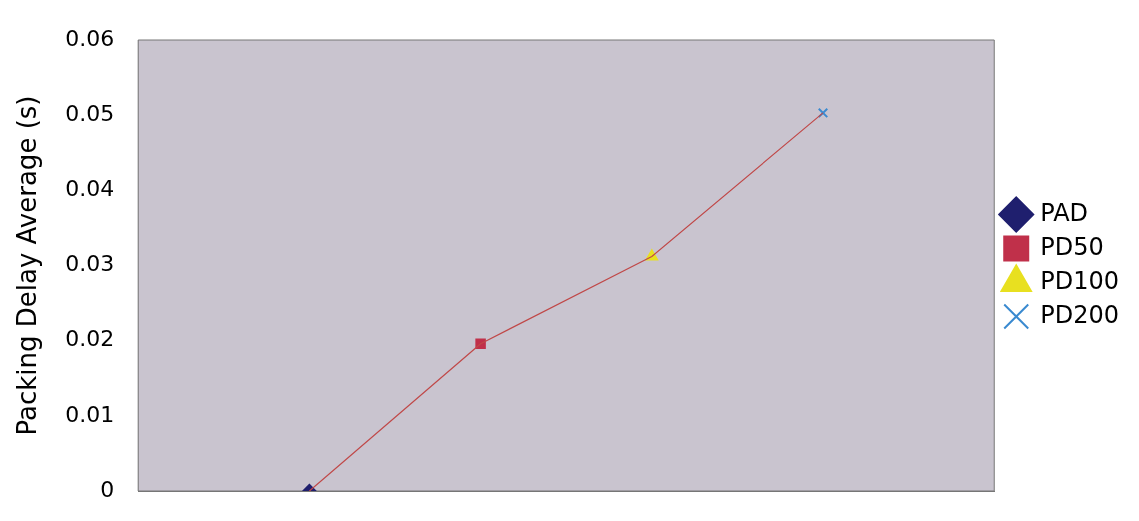 This screenshot has height=521, width=1139. I want to click on legend-label: PAD, so click(1064, 212).